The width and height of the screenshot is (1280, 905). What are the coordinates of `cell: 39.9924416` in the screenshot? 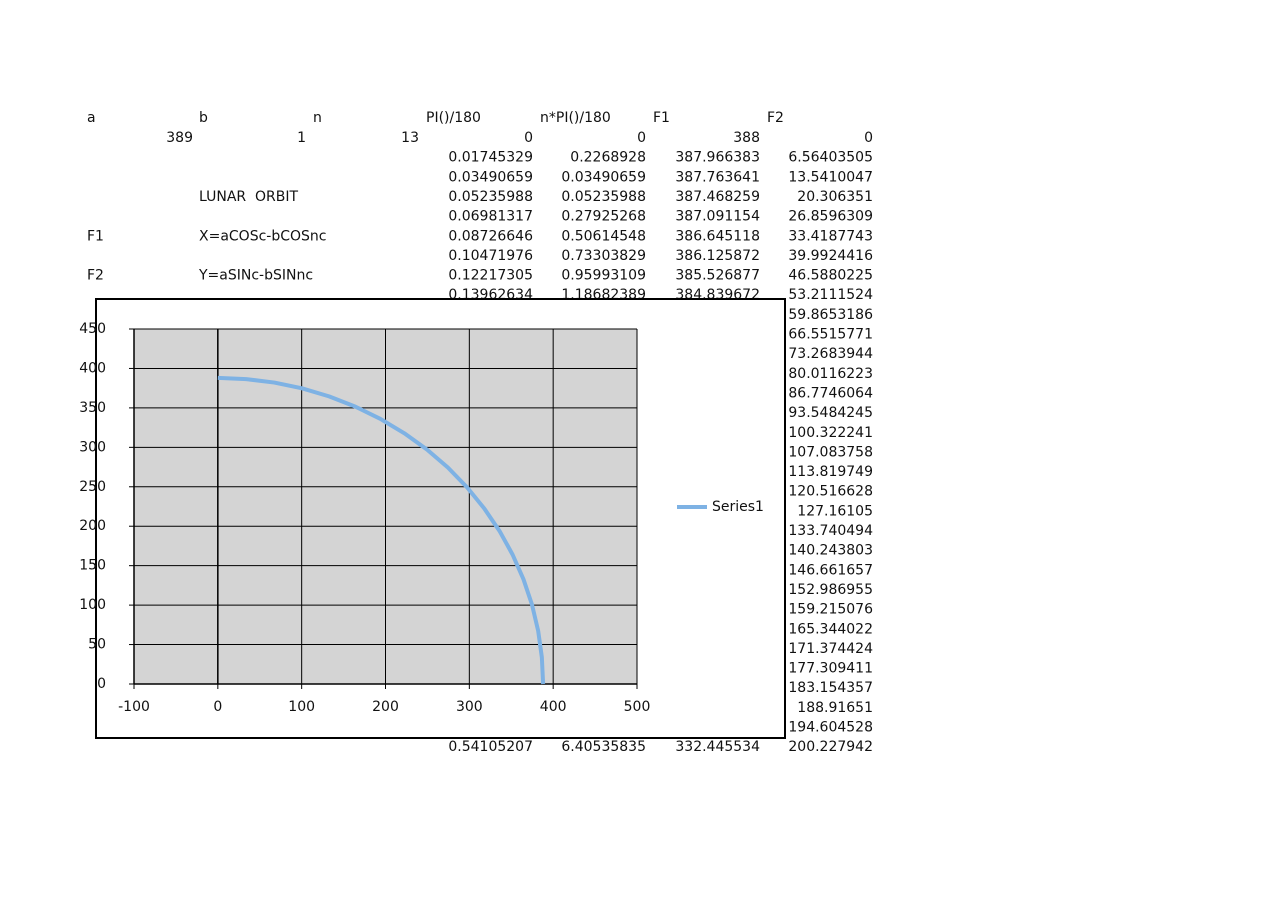 It's located at (830, 256).